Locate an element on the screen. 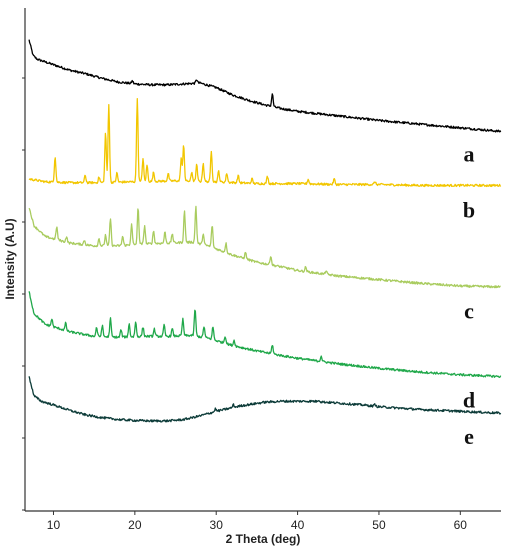 The width and height of the screenshot is (506, 550). series-d-line is located at coordinates (265, 334).